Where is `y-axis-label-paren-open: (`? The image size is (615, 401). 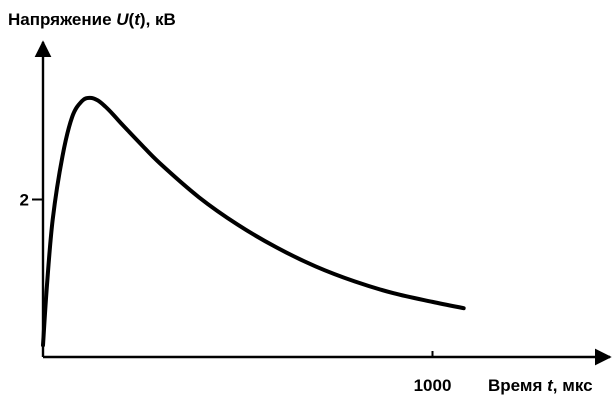 y-axis-label-paren-open: ( is located at coordinates (132, 19).